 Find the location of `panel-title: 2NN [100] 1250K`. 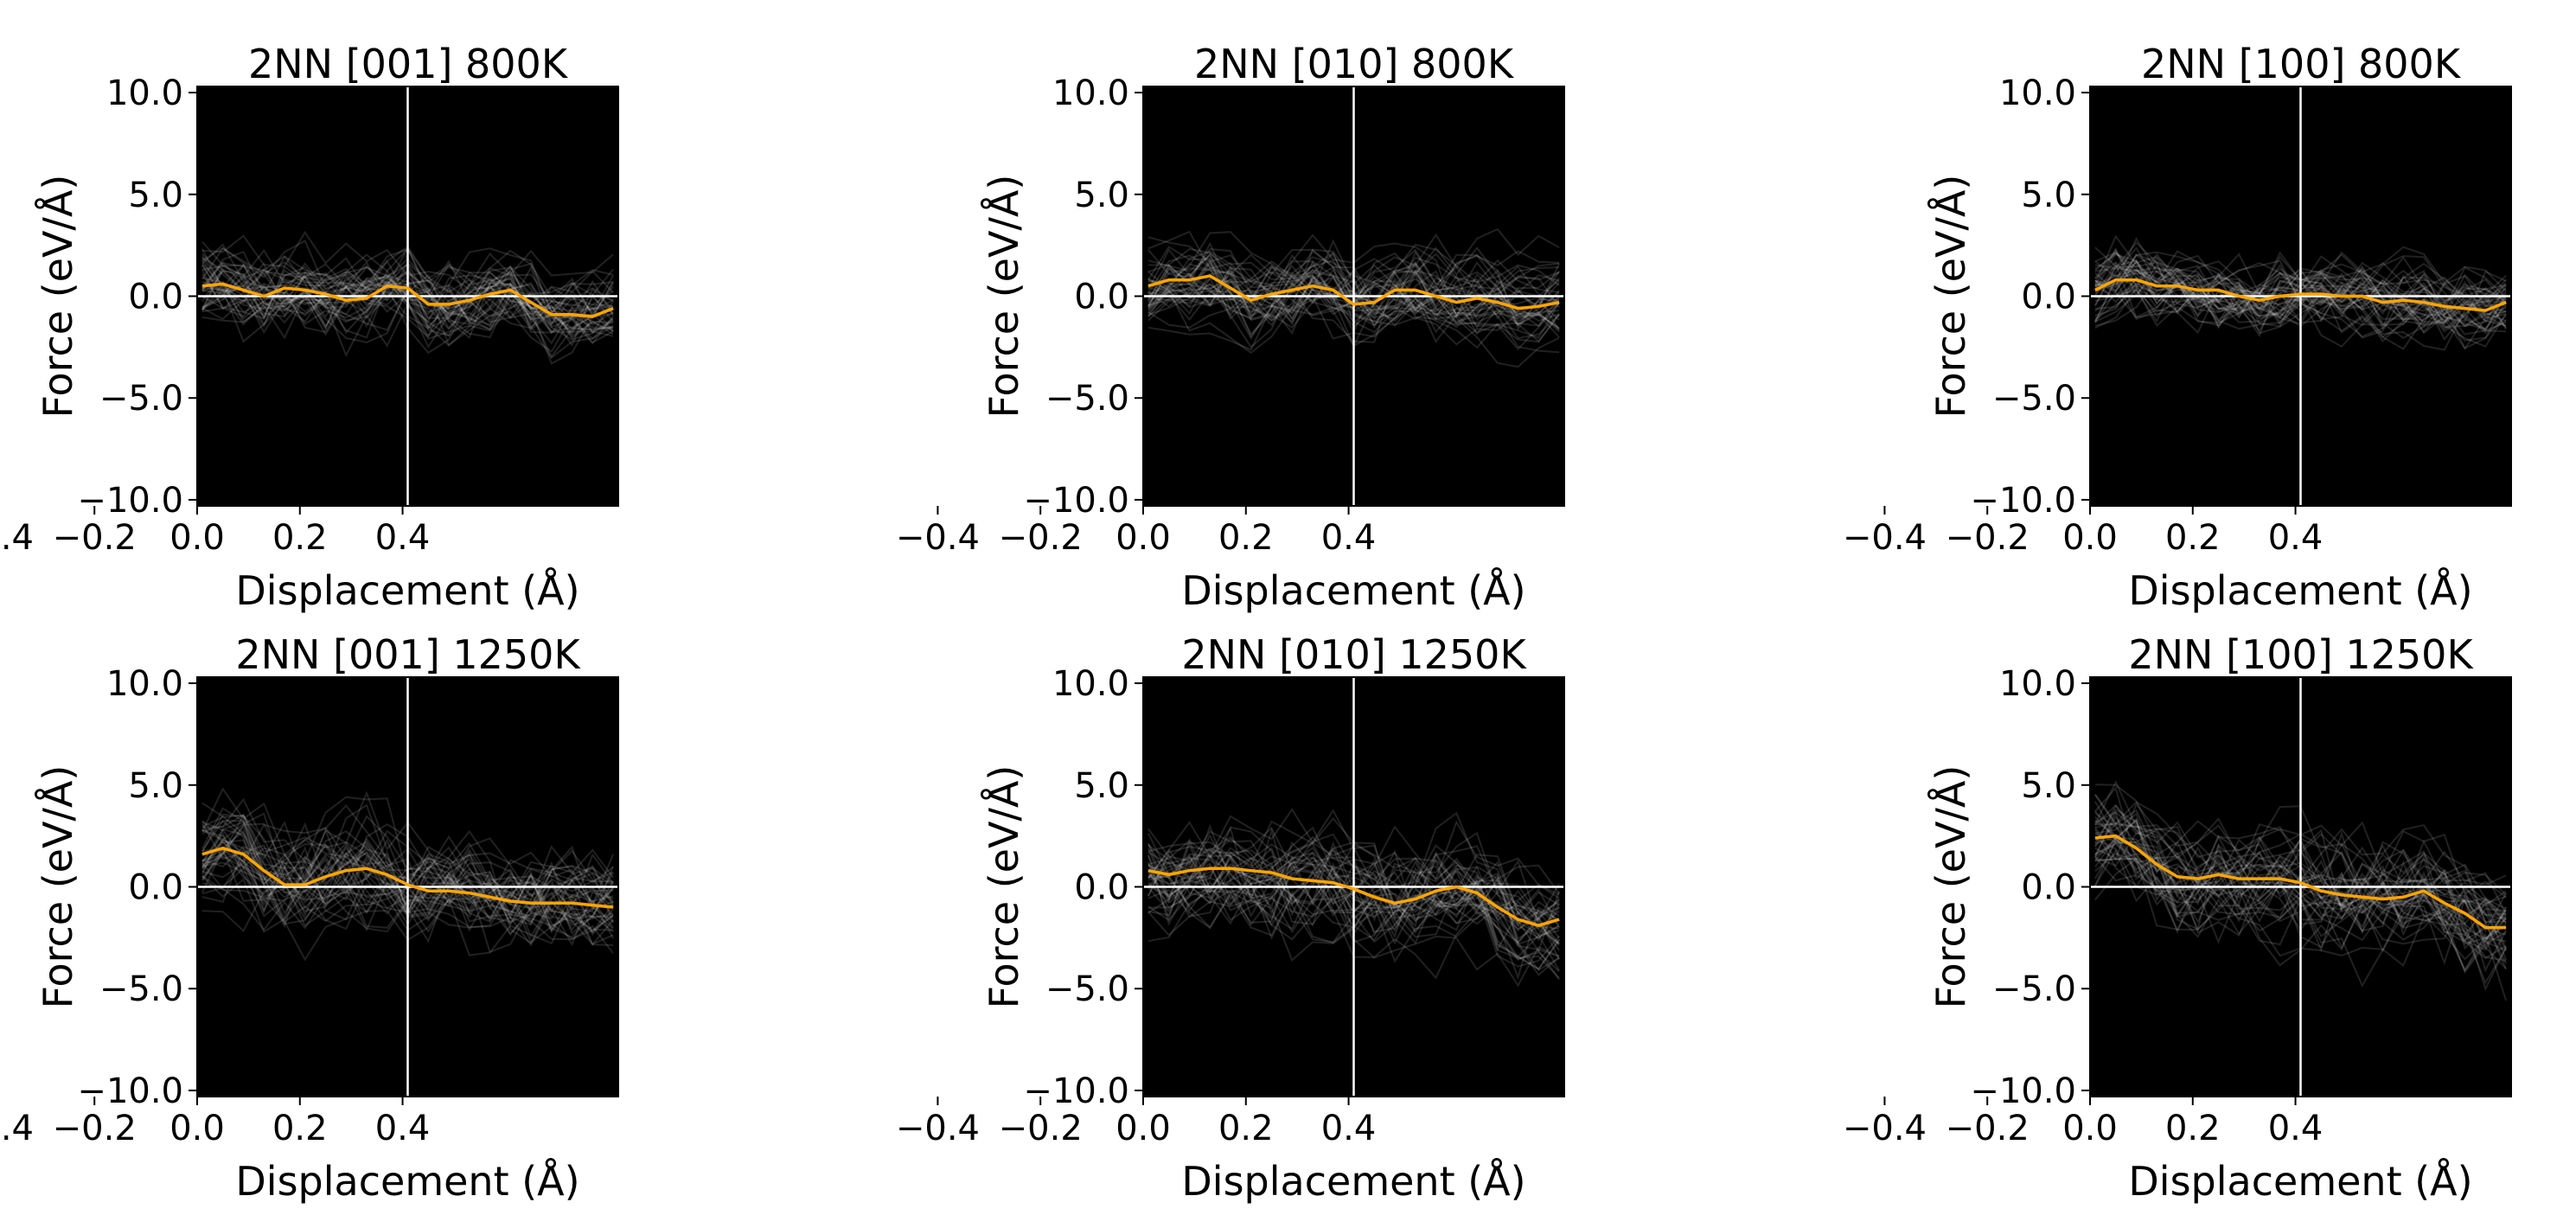

panel-title: 2NN [100] 1250K is located at coordinates (2301, 654).